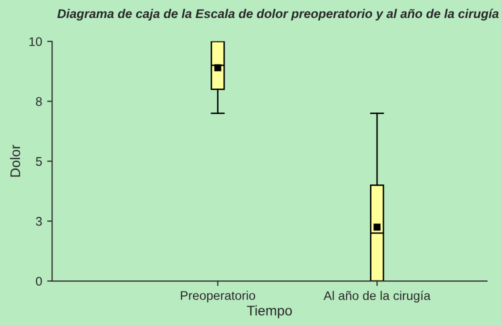 Image resolution: width=501 pixels, height=326 pixels. I want to click on y-axis-title: Dolor, so click(15, 160).